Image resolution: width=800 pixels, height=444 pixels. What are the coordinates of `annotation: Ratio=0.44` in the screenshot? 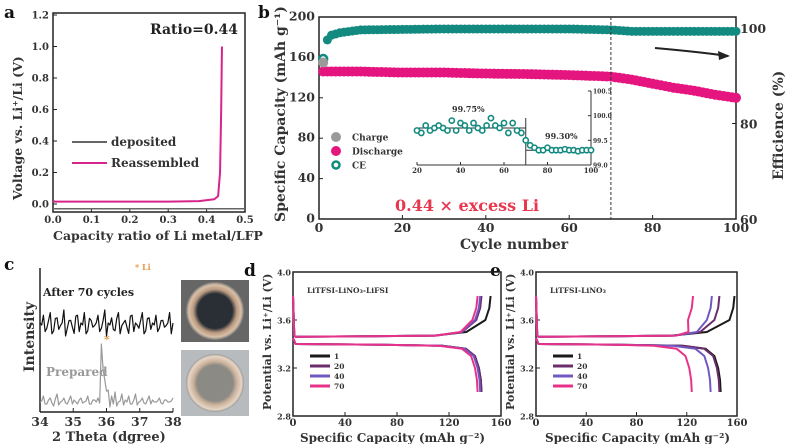 It's located at (194, 30).